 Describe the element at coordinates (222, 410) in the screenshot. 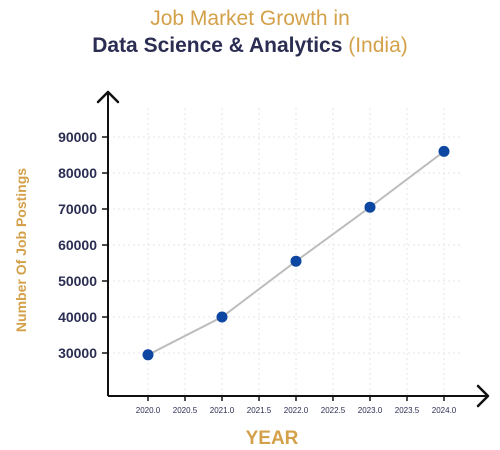

I see `x-tick-label: 2021.0` at that location.